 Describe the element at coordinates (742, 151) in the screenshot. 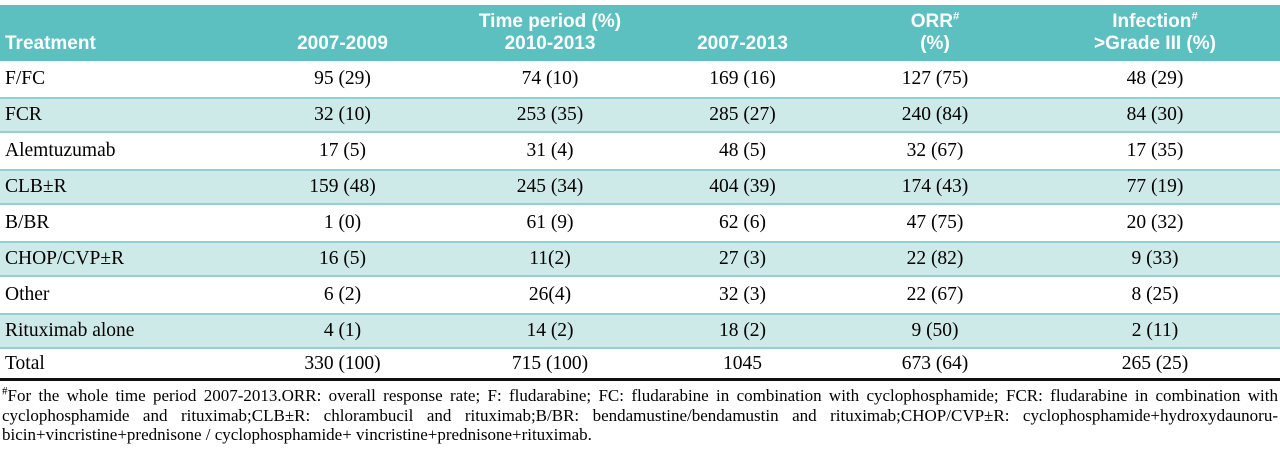

I see `cell-2007-2013: 48 (5)` at that location.